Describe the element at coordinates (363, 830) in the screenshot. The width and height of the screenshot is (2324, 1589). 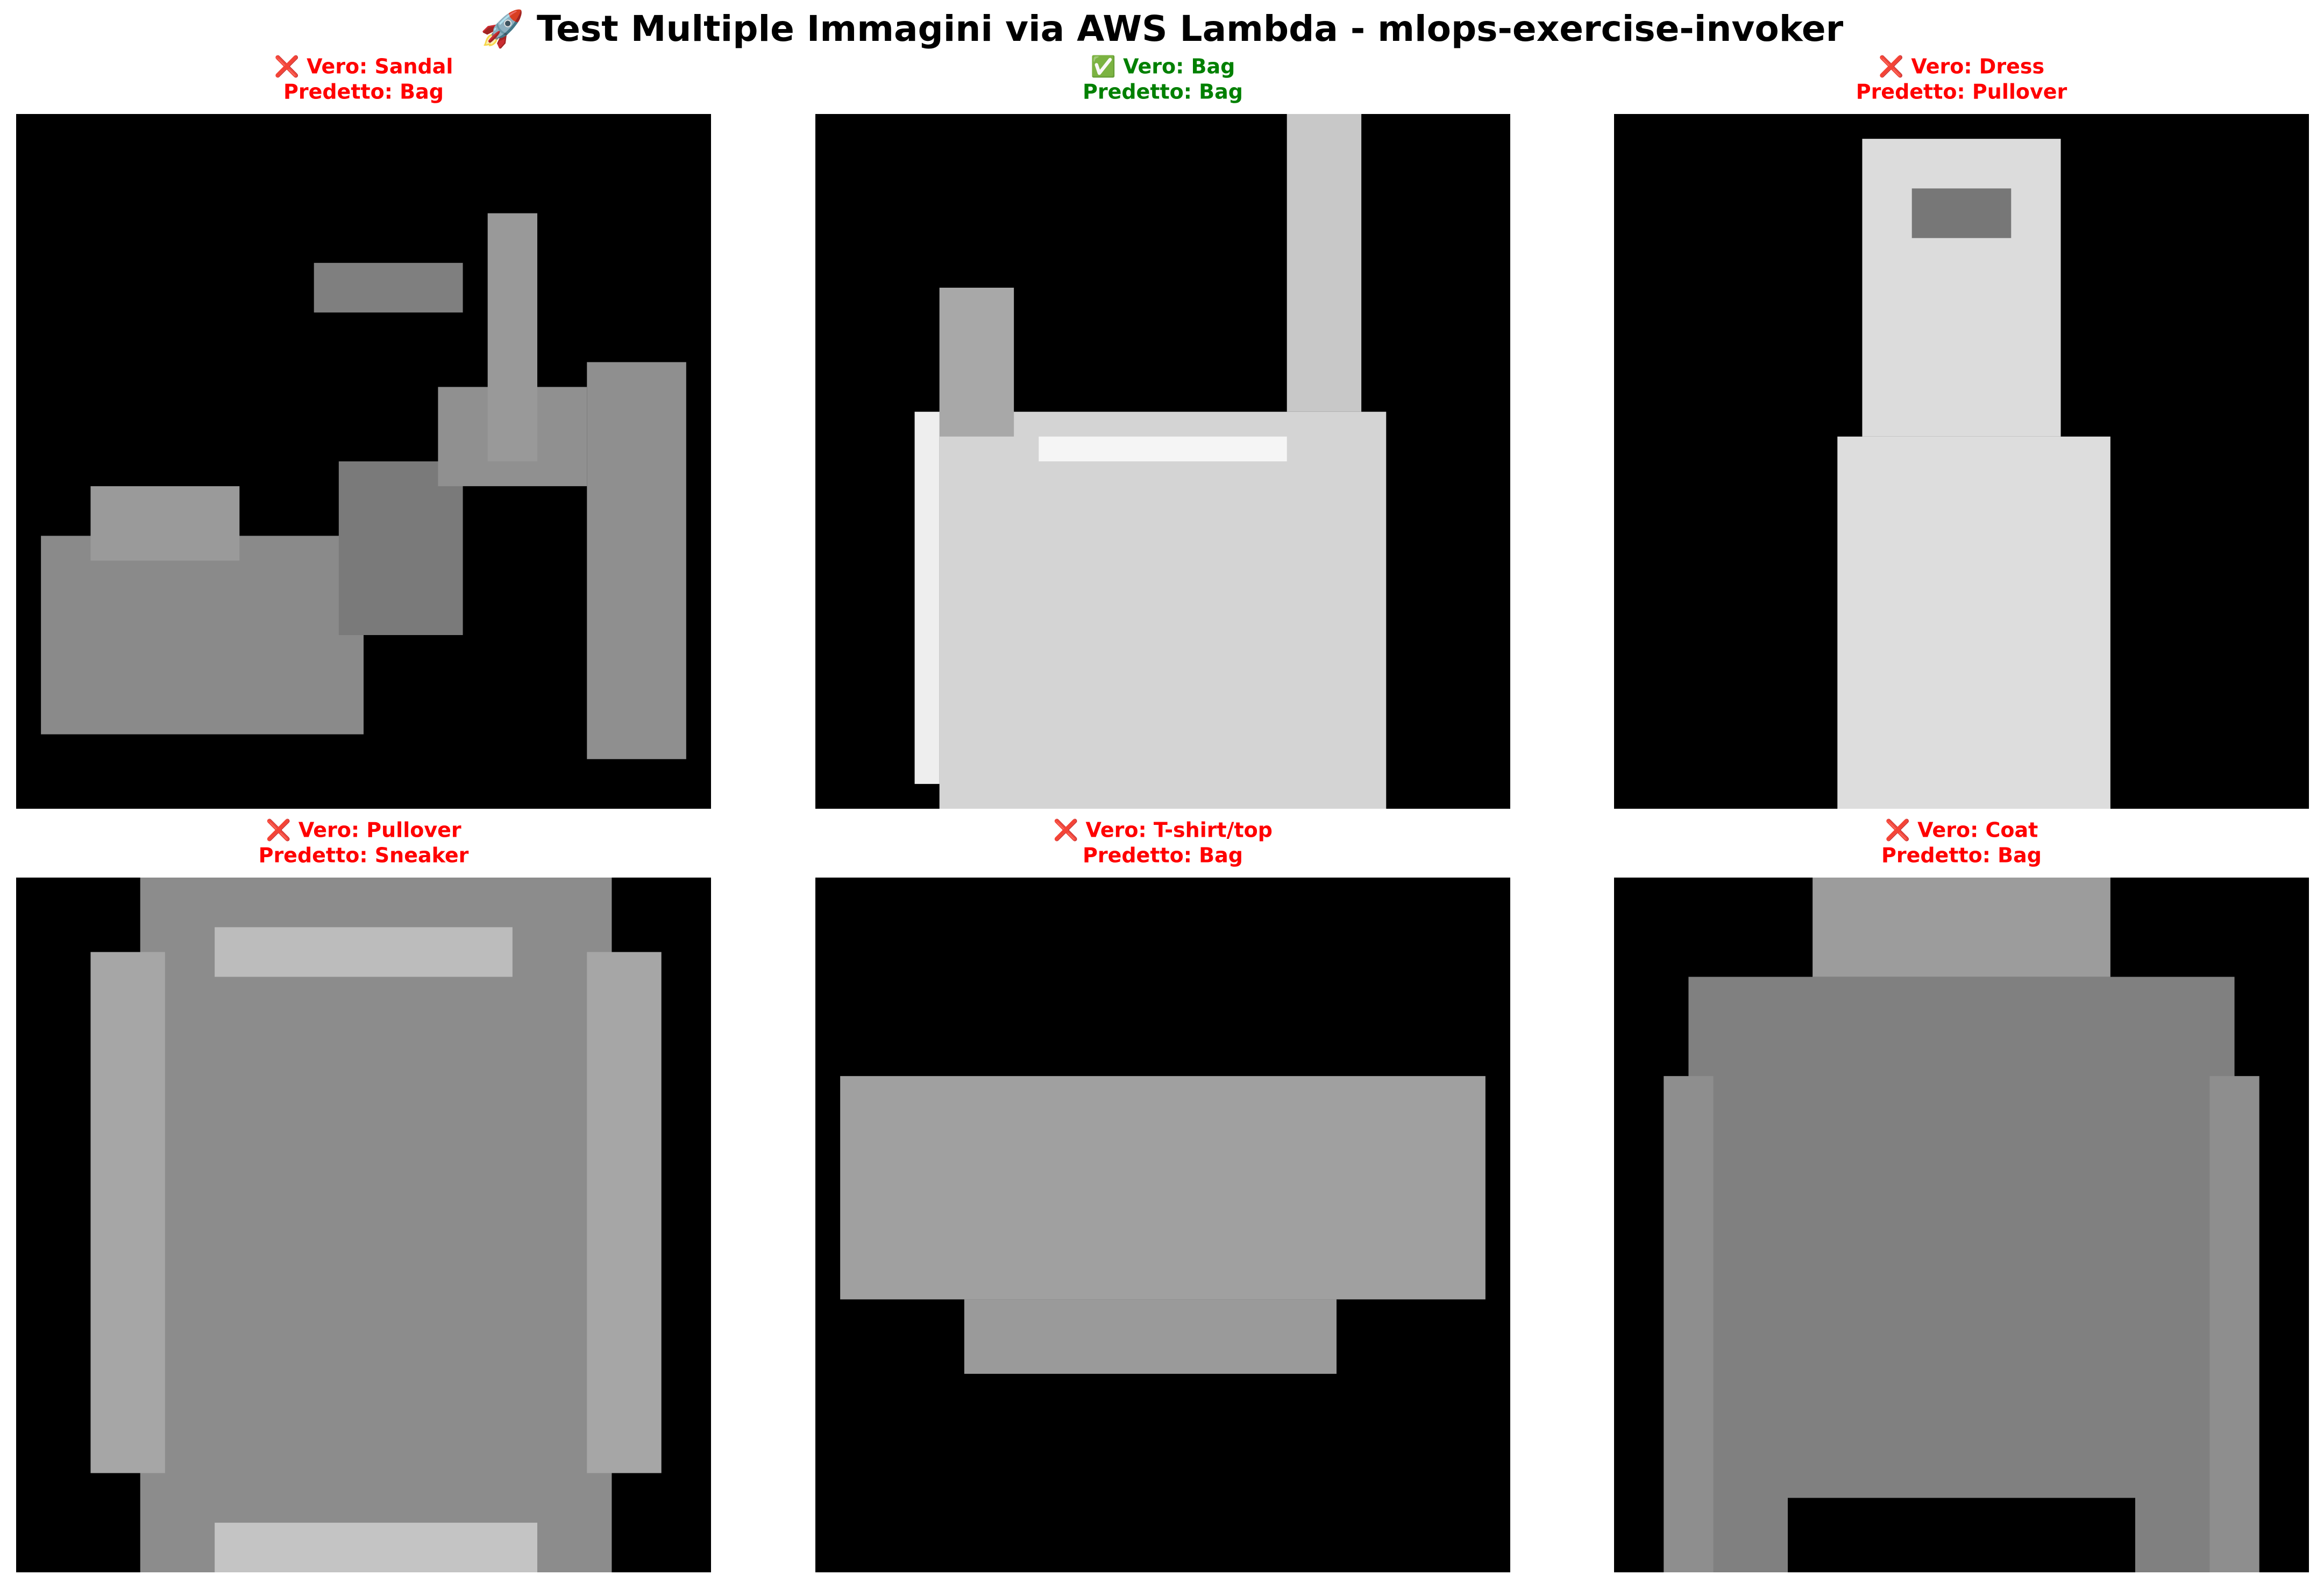
I see `panel-title-true: ❌ Vero: Pullover` at that location.